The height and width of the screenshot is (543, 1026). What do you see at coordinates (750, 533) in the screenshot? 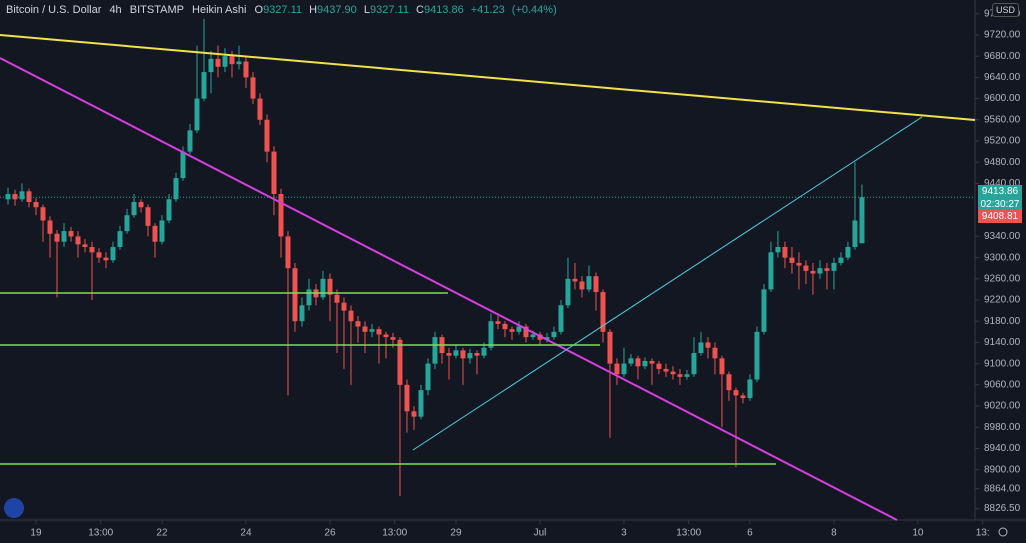
I see `x-tick-label: 6` at bounding box center [750, 533].